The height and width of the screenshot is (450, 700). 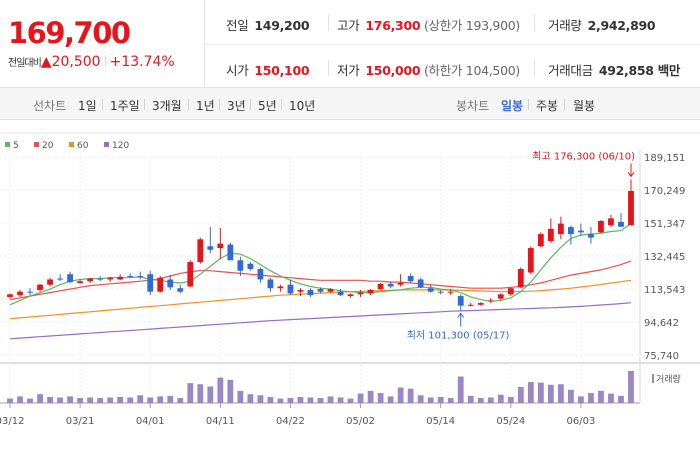 I want to click on tab-5y: 5년, so click(x=267, y=106).